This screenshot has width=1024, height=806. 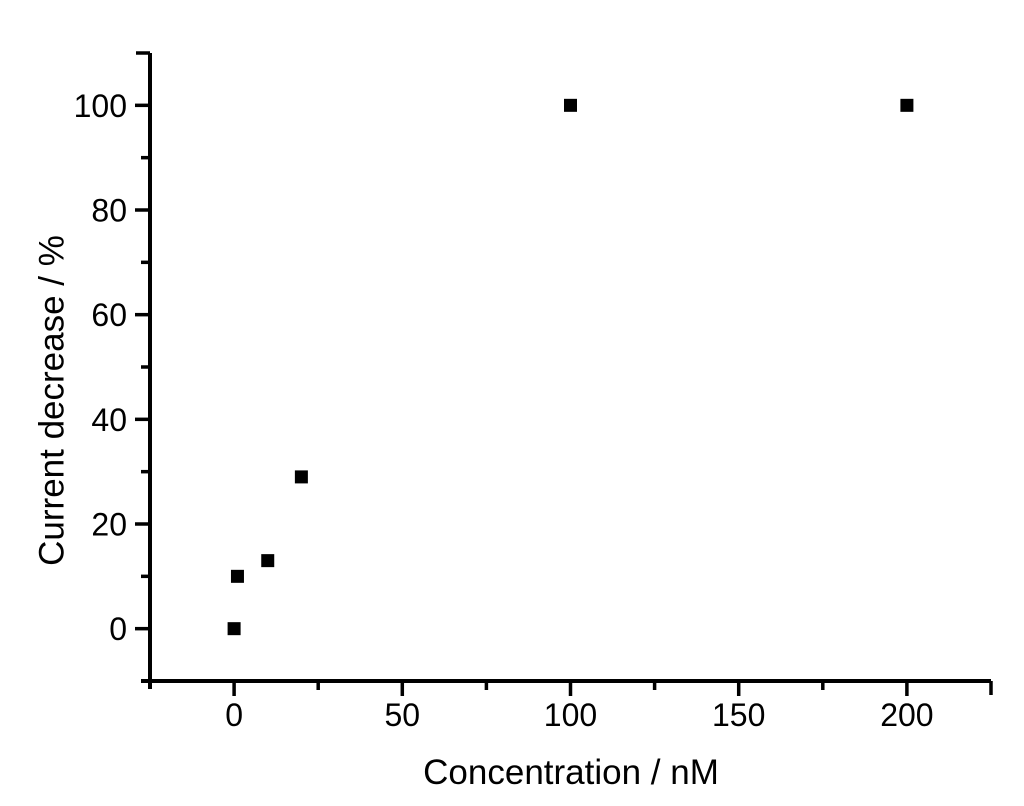 What do you see at coordinates (234, 715) in the screenshot?
I see `x-tick-label: 0` at bounding box center [234, 715].